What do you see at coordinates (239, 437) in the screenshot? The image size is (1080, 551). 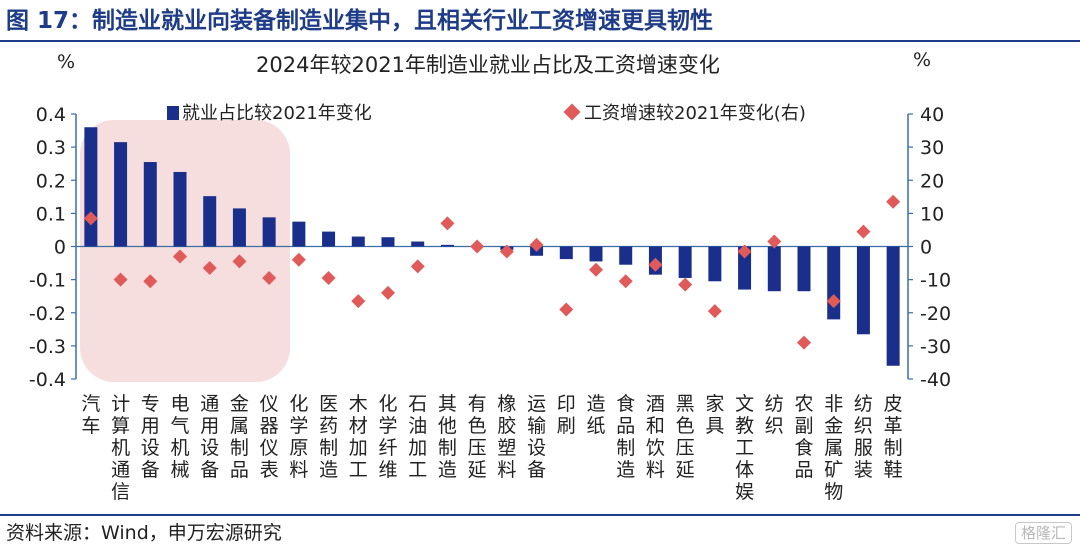 I see `x-tick-label: 金属制品` at bounding box center [239, 437].